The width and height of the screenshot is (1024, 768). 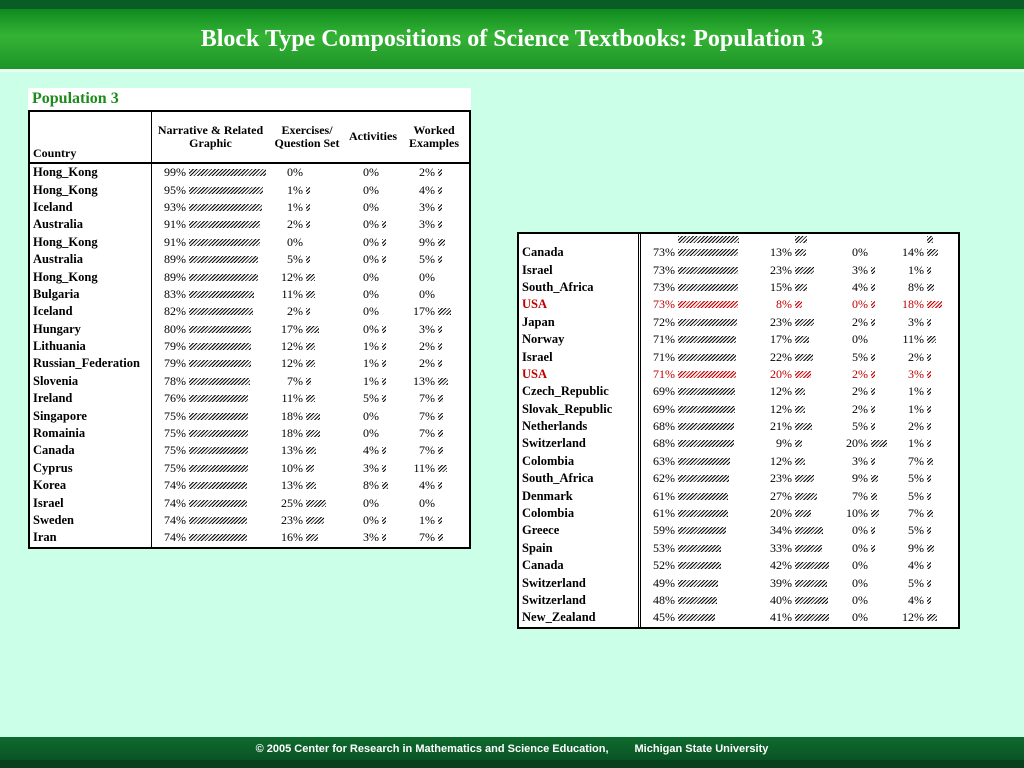 What do you see at coordinates (175, 172) in the screenshot?
I see `percent-label: 99%` at bounding box center [175, 172].